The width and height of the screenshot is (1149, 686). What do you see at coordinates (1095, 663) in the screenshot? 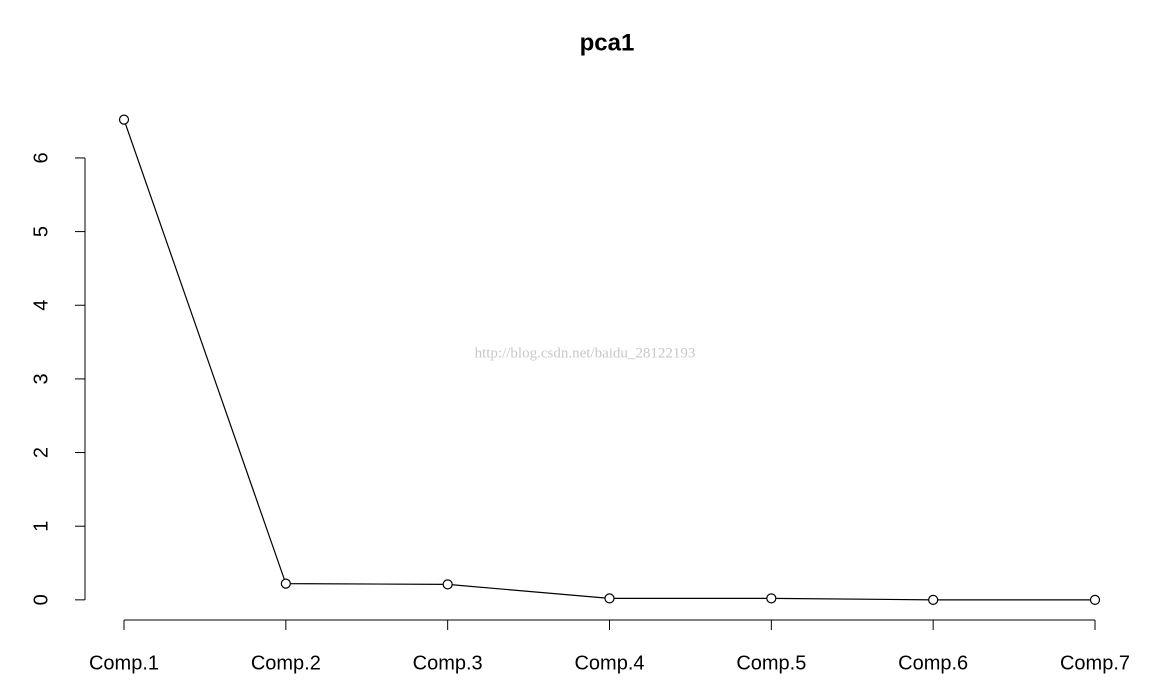
I see `x-tick-label: Comp.7` at bounding box center [1095, 663].